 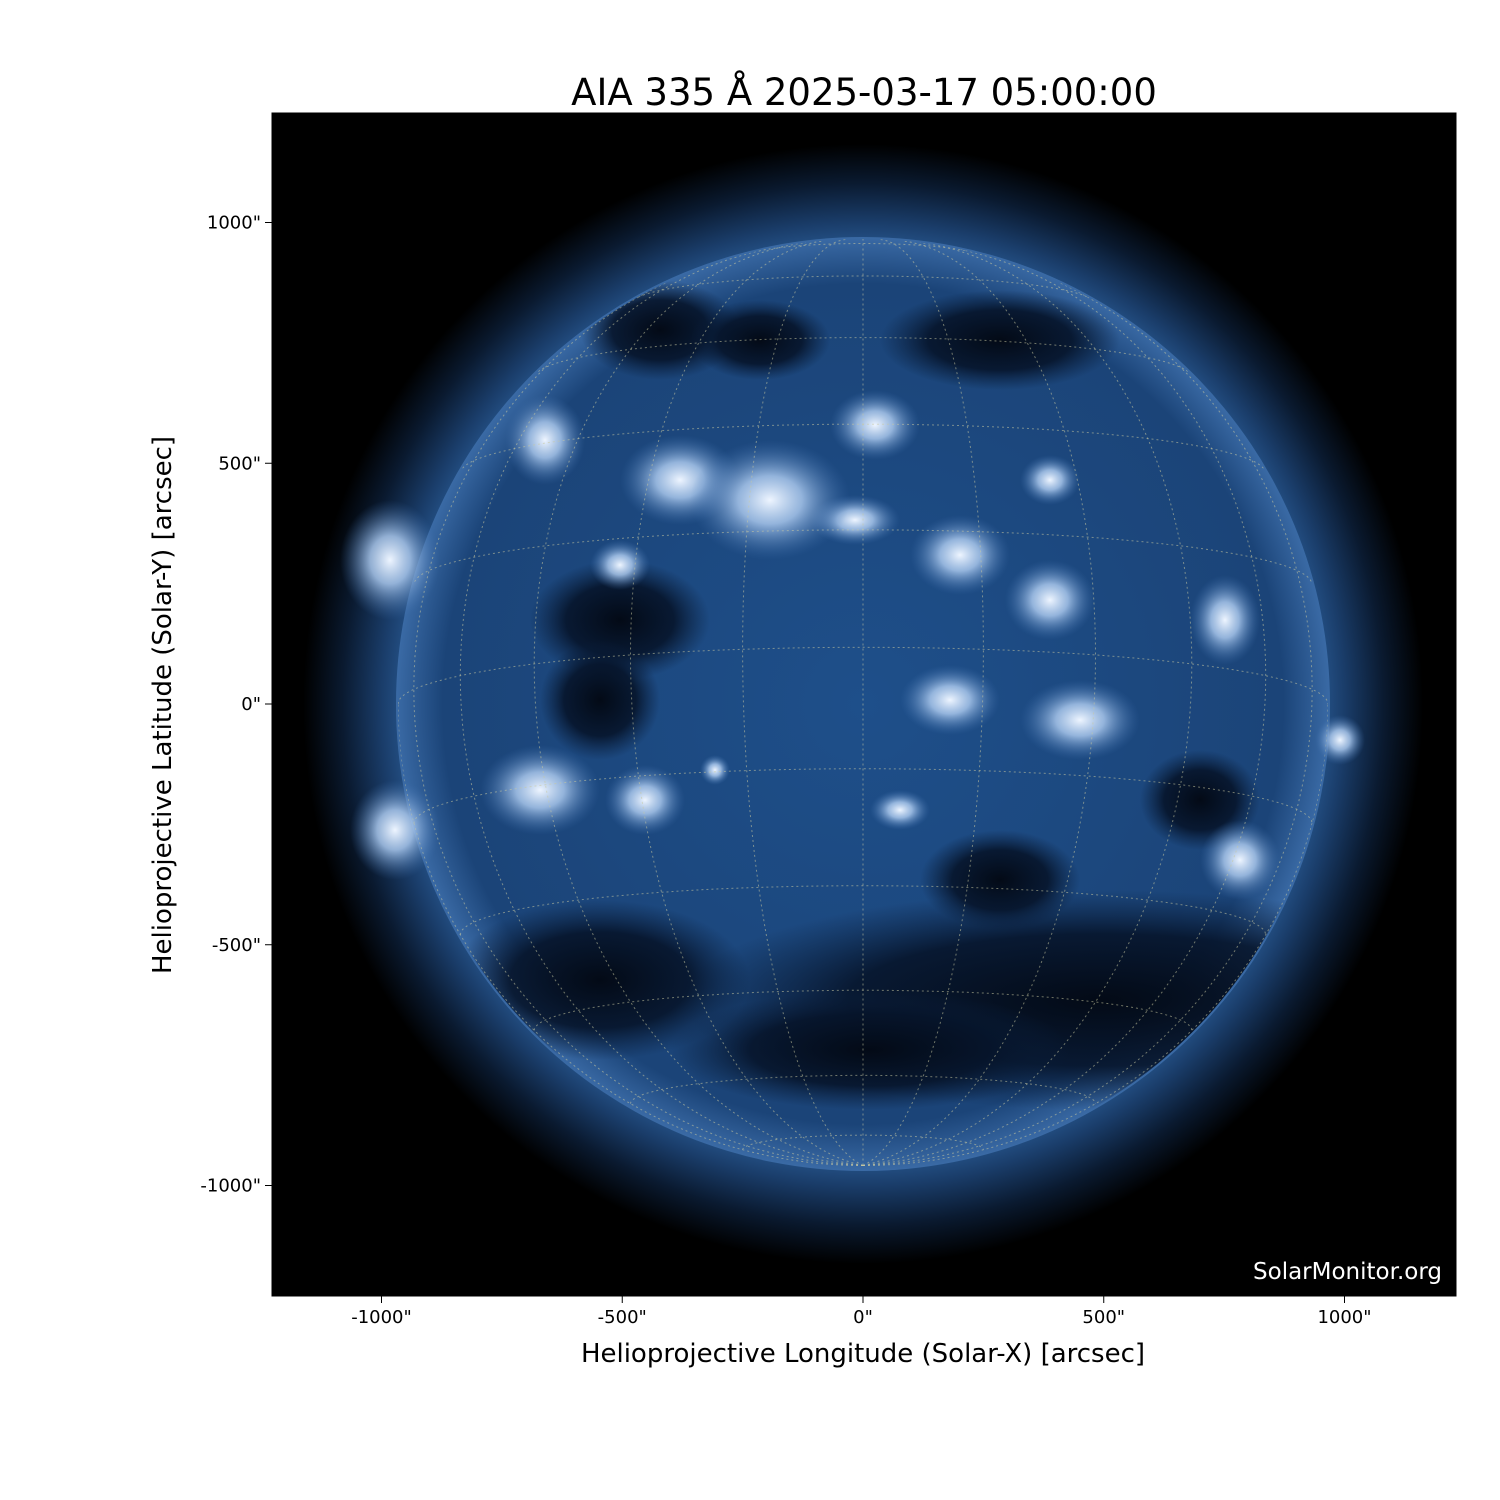 What do you see at coordinates (239, 463) in the screenshot?
I see `y-tick-label: 500"` at bounding box center [239, 463].